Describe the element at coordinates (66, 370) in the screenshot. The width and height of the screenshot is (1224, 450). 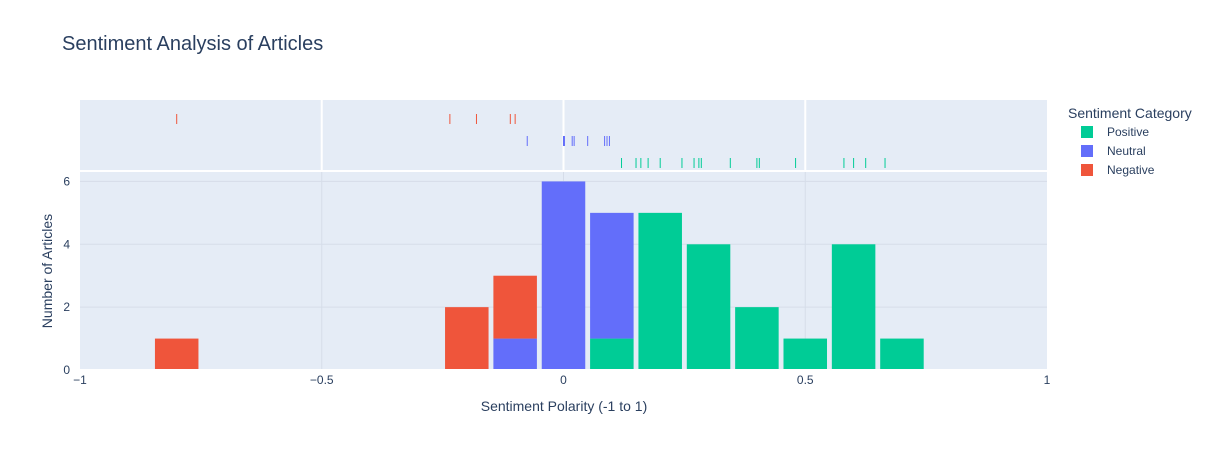
I see `y-tick-label: 0` at that location.